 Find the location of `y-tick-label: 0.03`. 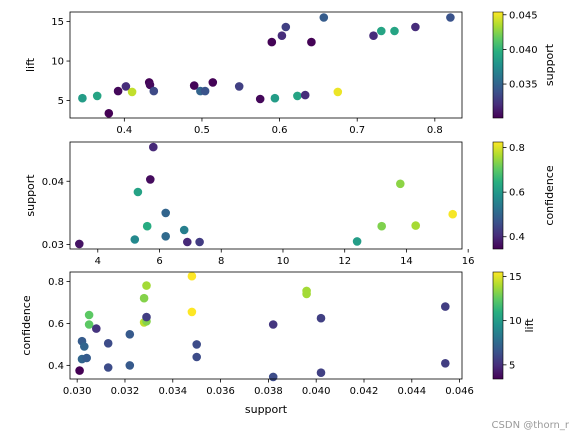

y-tick-label: 0.03 is located at coordinates (53, 245).